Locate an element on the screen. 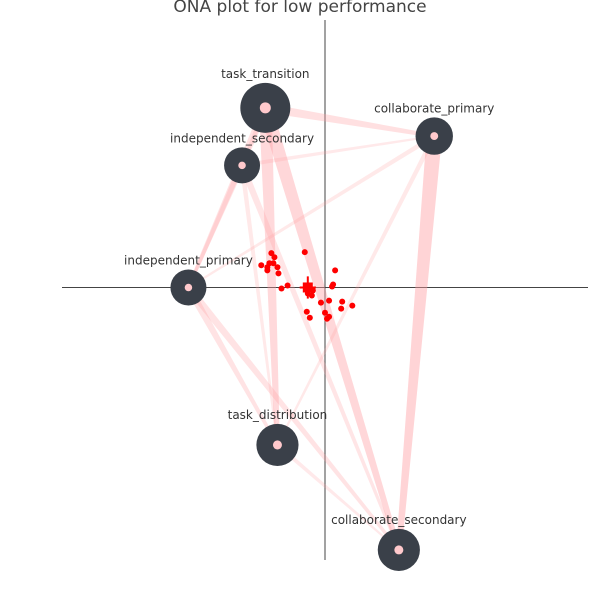  node-center-independent_primary is located at coordinates (188, 287).